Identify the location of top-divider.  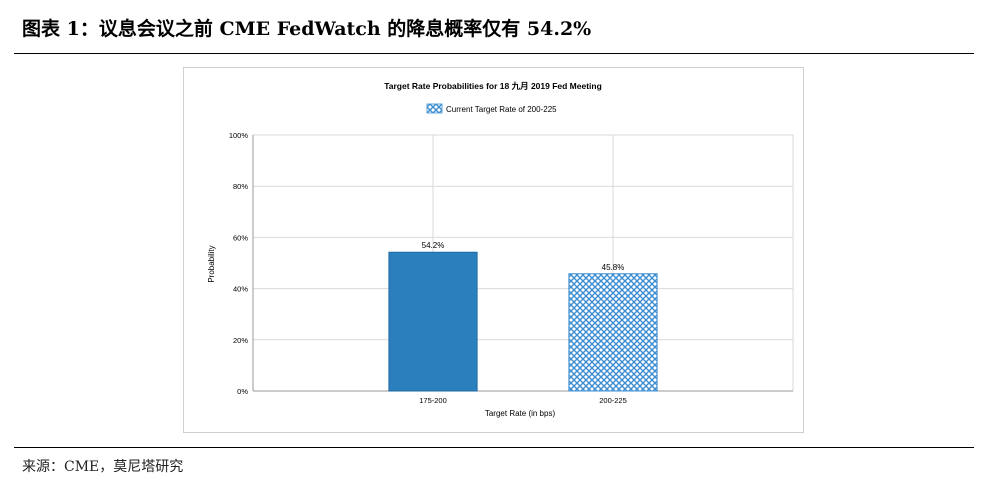
(494, 53).